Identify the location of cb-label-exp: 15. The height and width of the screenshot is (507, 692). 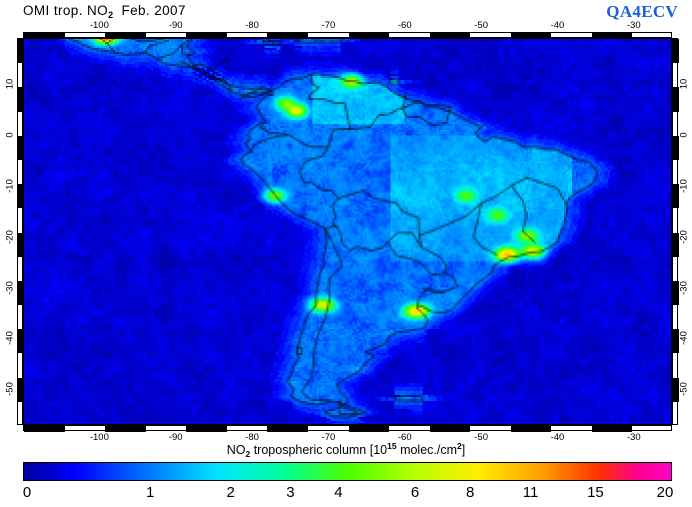
(392, 446).